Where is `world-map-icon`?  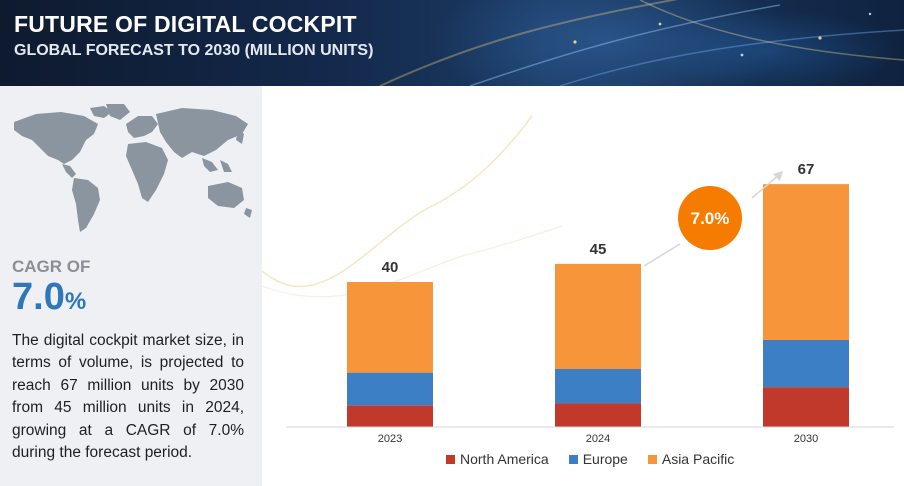
world-map-icon is located at coordinates (133, 168).